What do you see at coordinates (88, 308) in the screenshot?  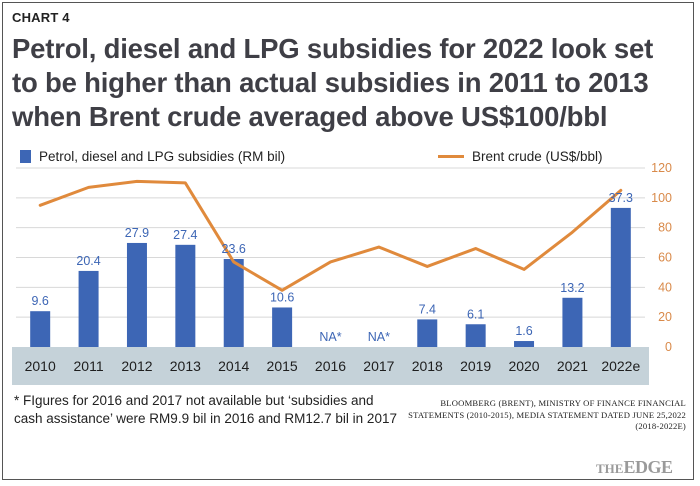 I see `bar-2011` at bounding box center [88, 308].